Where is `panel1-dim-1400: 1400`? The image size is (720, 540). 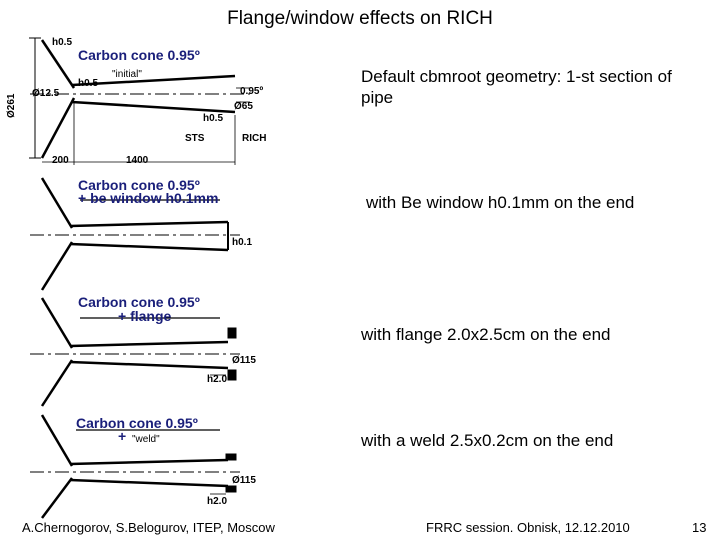
panel1-dim-1400: 1400 is located at coordinates (137, 160).